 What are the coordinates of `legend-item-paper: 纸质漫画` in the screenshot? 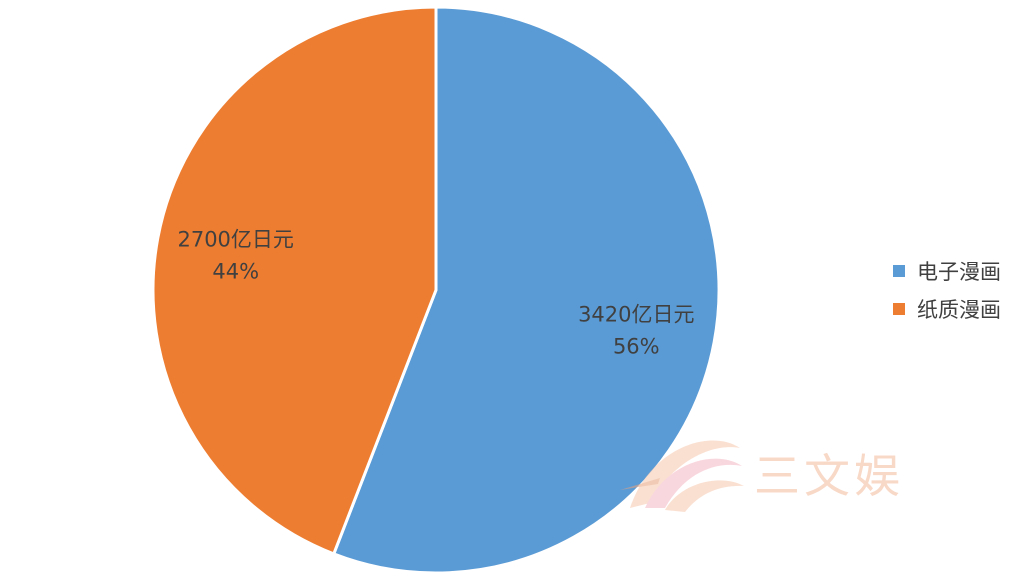 It's located at (947, 309).